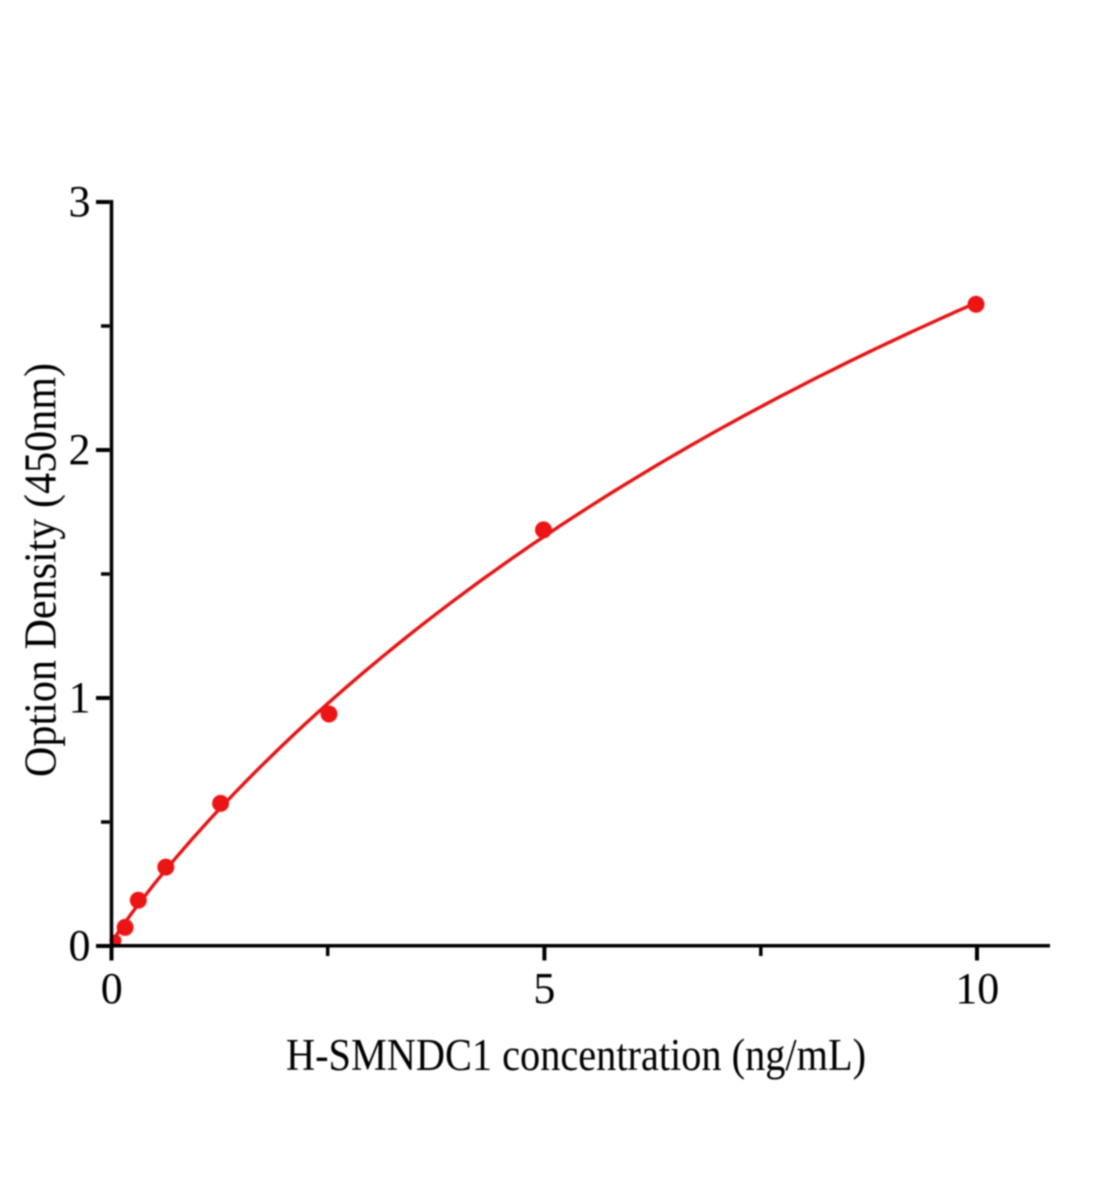 This screenshot has width=1104, height=1200. What do you see at coordinates (977, 988) in the screenshot?
I see `svg-text: 10` at bounding box center [977, 988].